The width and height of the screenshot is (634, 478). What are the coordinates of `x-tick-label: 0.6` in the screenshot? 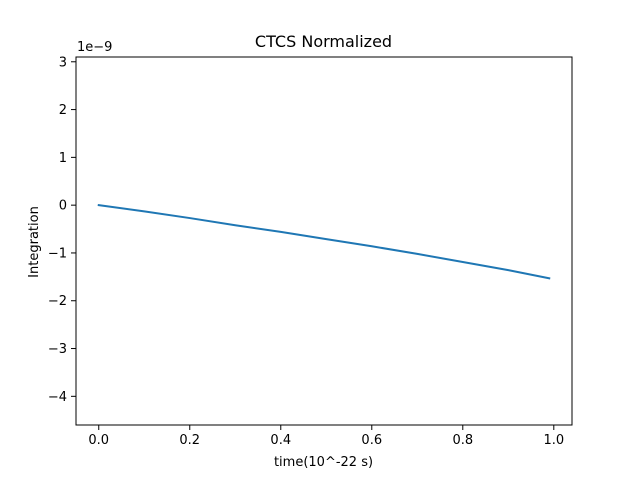 It's located at (371, 440).